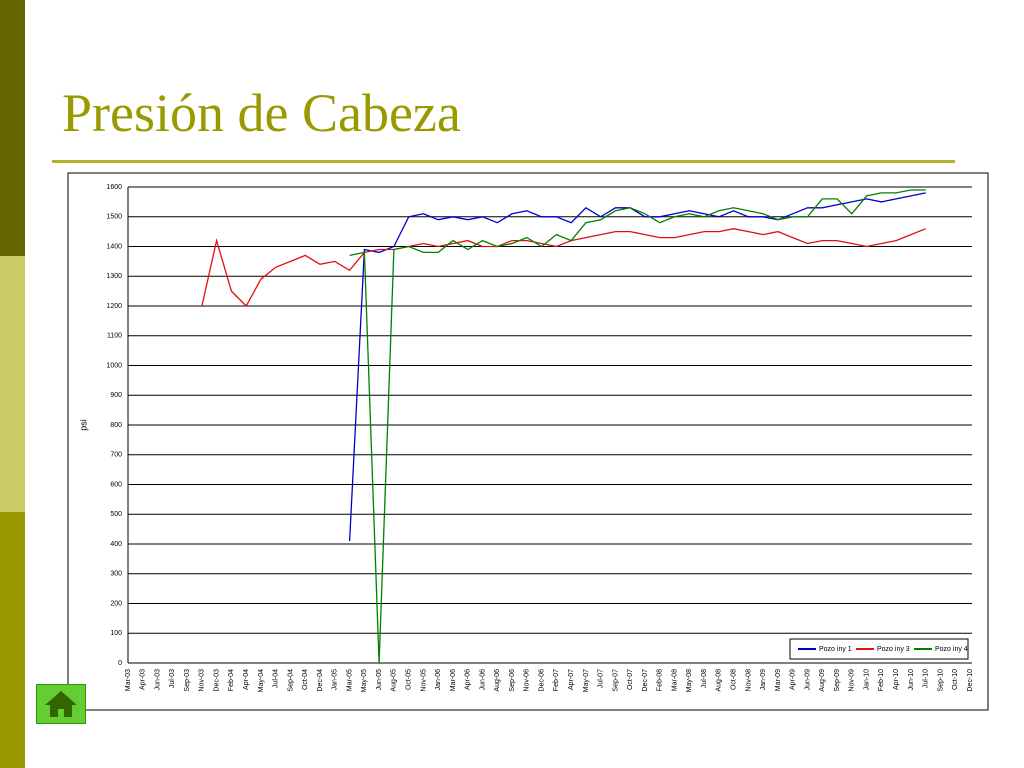 Image resolution: width=1024 pixels, height=768 pixels. Describe the element at coordinates (202, 680) in the screenshot. I see `x-tick-label: Nov-03` at that location.